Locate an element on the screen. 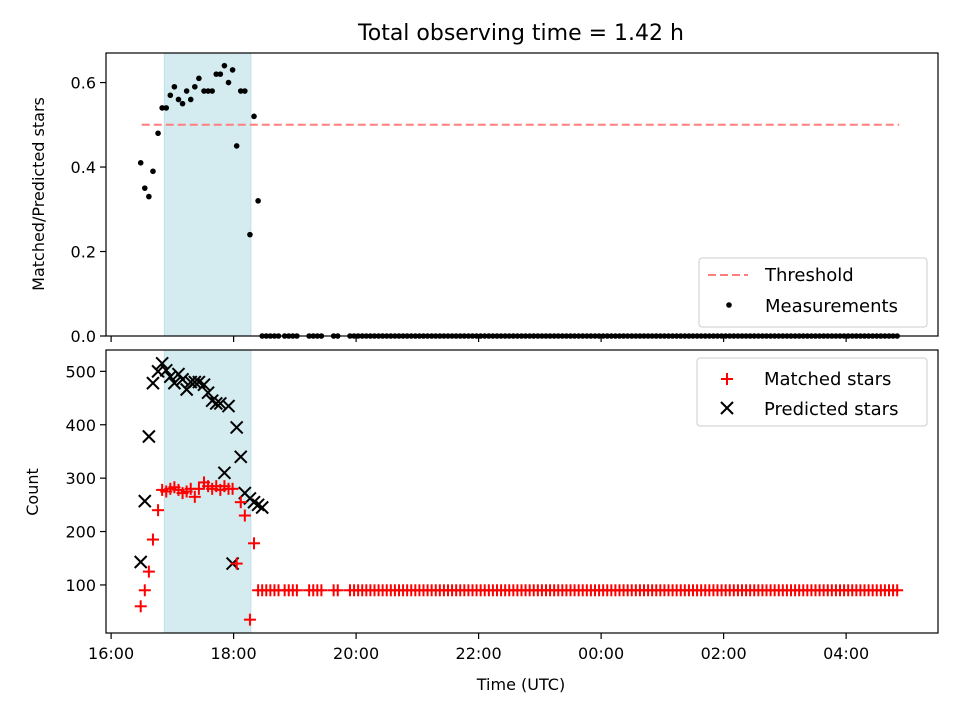 This screenshot has width=960, height=720. top-legend: Threshold Measurements is located at coordinates (813, 292).